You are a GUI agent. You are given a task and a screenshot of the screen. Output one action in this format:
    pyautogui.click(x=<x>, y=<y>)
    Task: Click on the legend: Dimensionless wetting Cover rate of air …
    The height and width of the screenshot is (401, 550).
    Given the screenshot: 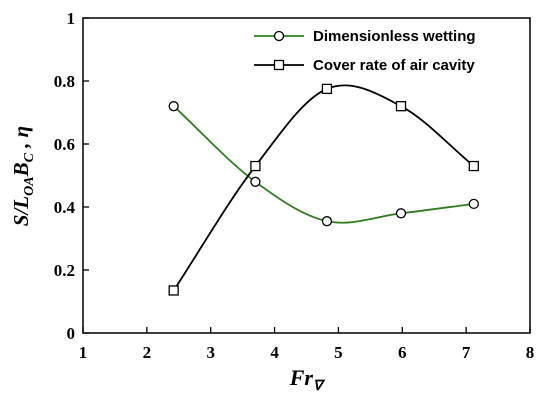 What is the action you would take?
    pyautogui.click(x=365, y=51)
    